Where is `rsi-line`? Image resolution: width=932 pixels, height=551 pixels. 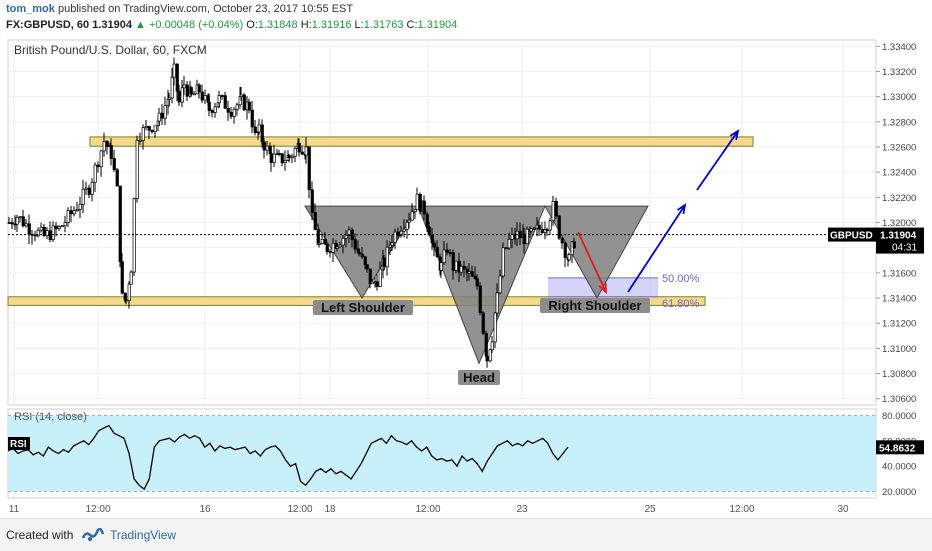 rsi-line is located at coordinates (288, 457).